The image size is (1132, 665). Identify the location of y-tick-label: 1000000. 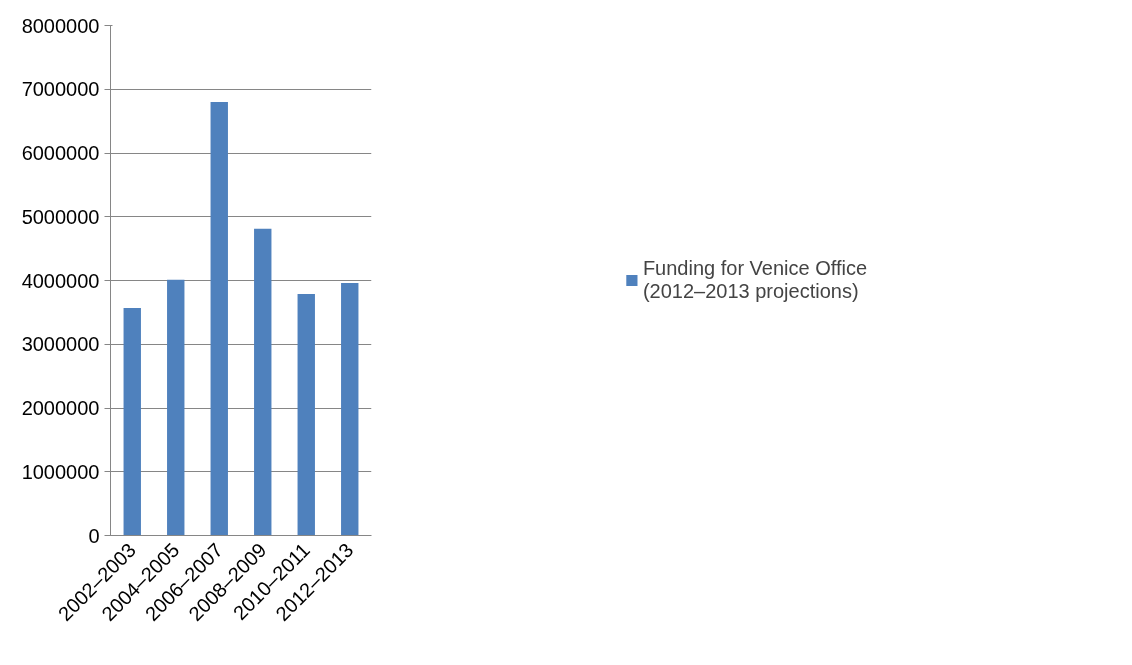
(60, 471).